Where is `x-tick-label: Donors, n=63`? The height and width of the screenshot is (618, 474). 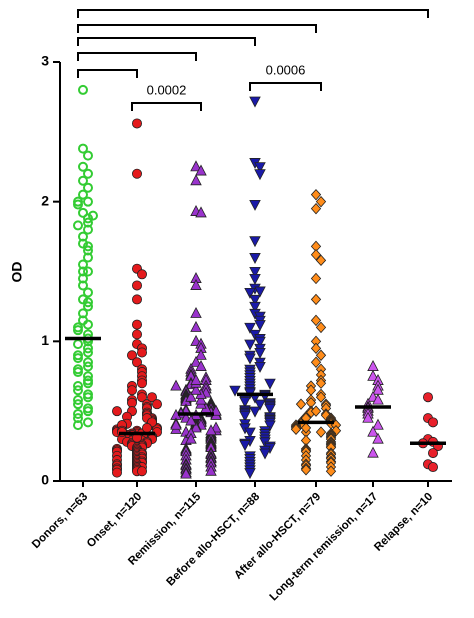
x-tick-label: Donors, n=63 is located at coordinates (60, 521).